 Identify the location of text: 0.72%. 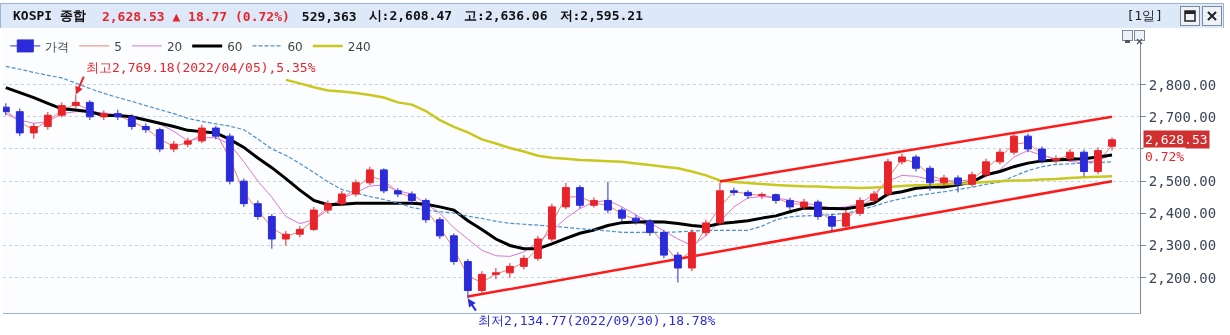
(1165, 156).